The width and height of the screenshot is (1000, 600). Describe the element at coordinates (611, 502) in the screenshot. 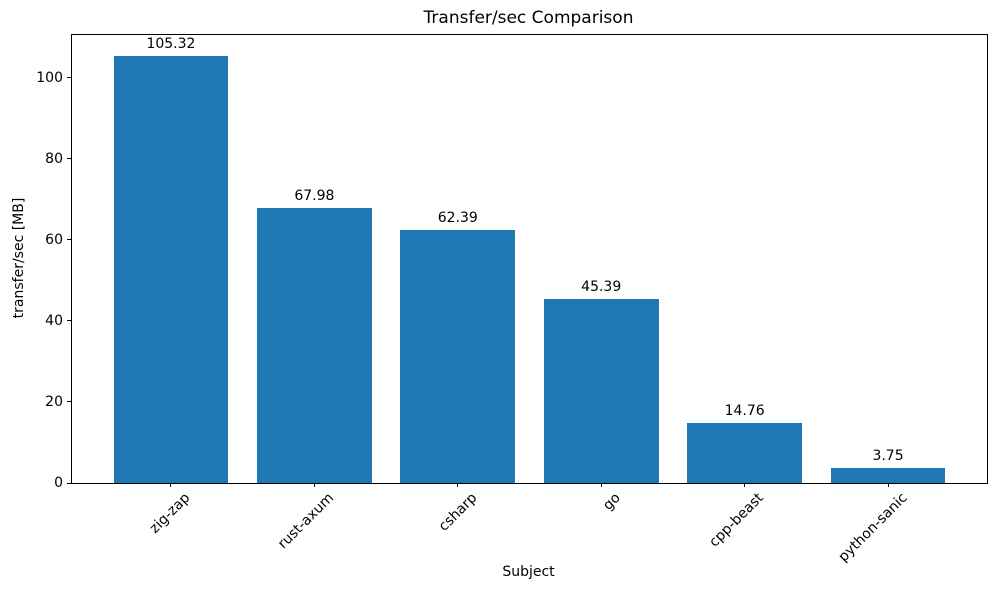

I see `x-tick-label: go` at that location.